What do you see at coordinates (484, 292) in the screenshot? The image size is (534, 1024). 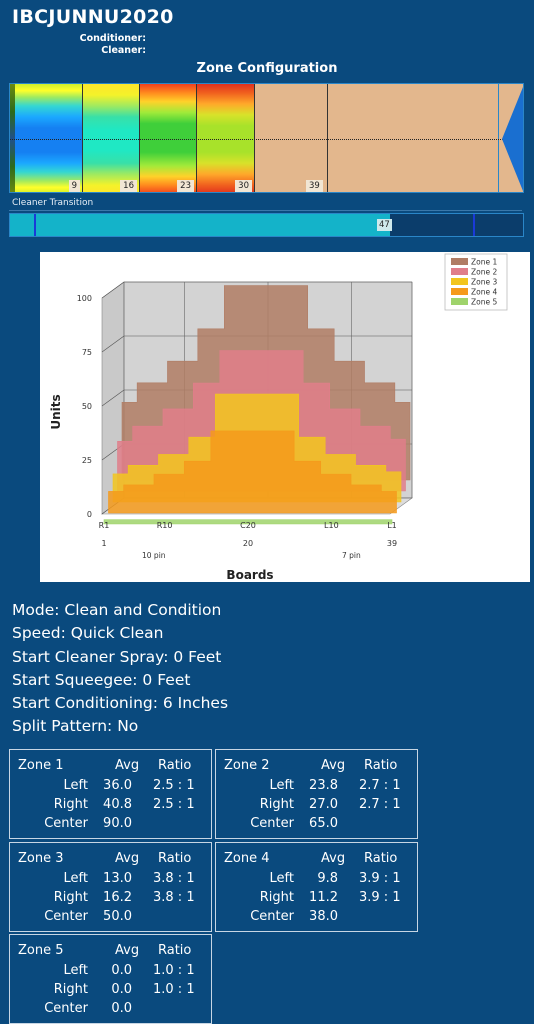 I see `legend-label: Zone 4` at bounding box center [484, 292].